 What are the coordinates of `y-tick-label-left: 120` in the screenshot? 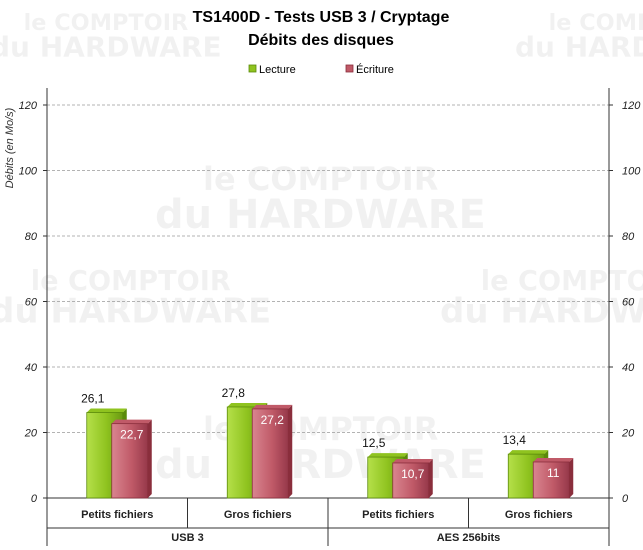 It's located at (28, 106).